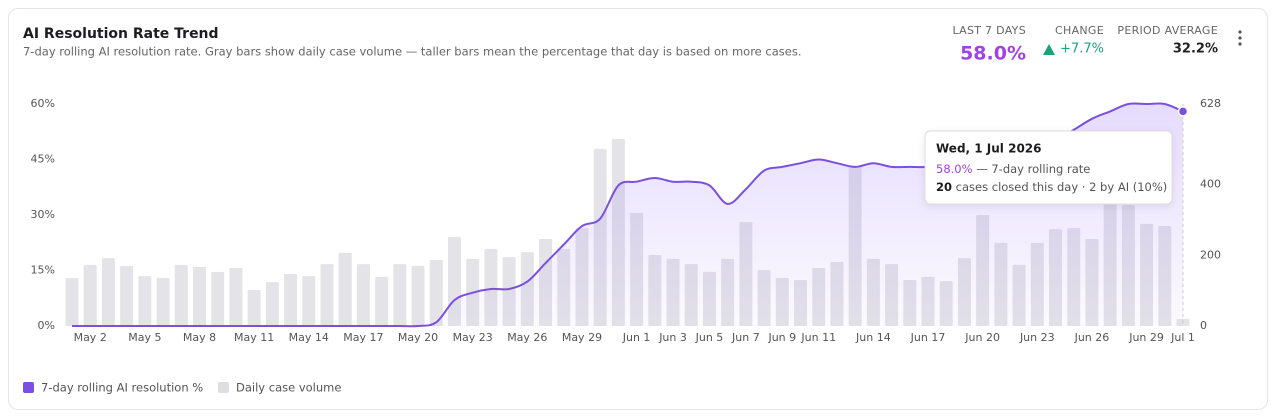 Image resolution: width=1278 pixels, height=418 pixels. What do you see at coordinates (1195, 49) in the screenshot?
I see `kpi-value: 32.2%` at bounding box center [1195, 49].